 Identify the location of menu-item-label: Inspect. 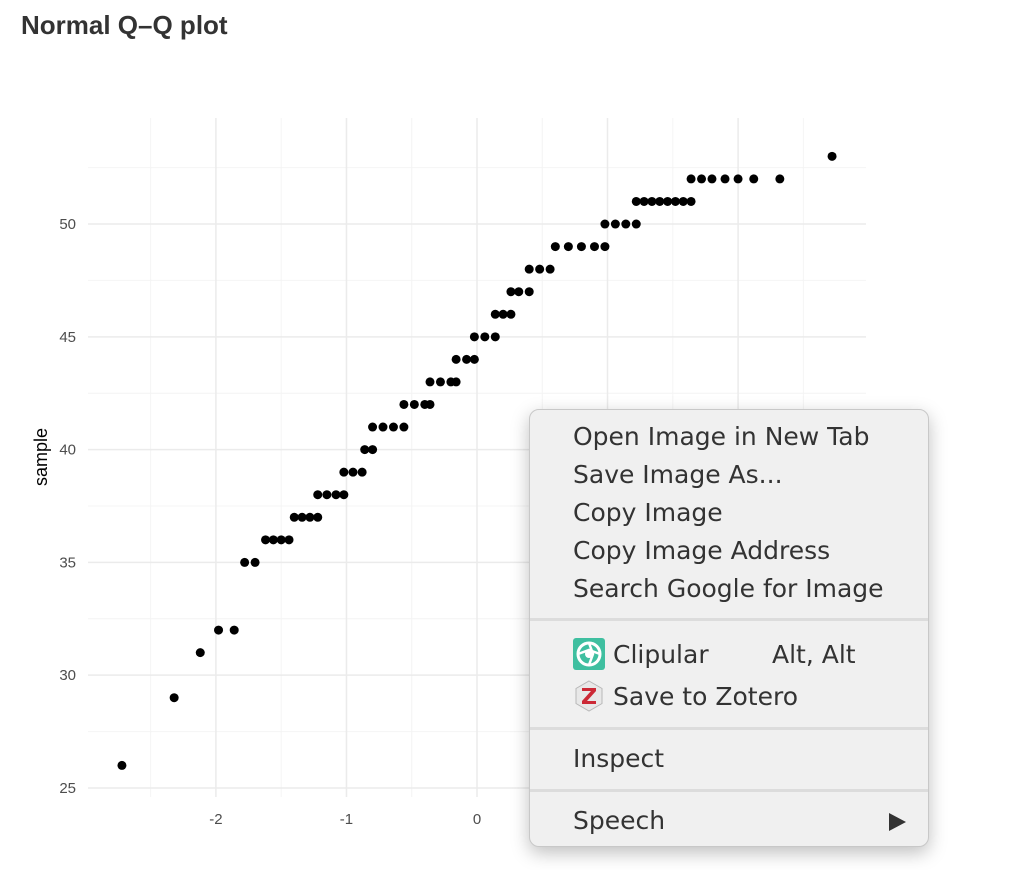
(619, 758).